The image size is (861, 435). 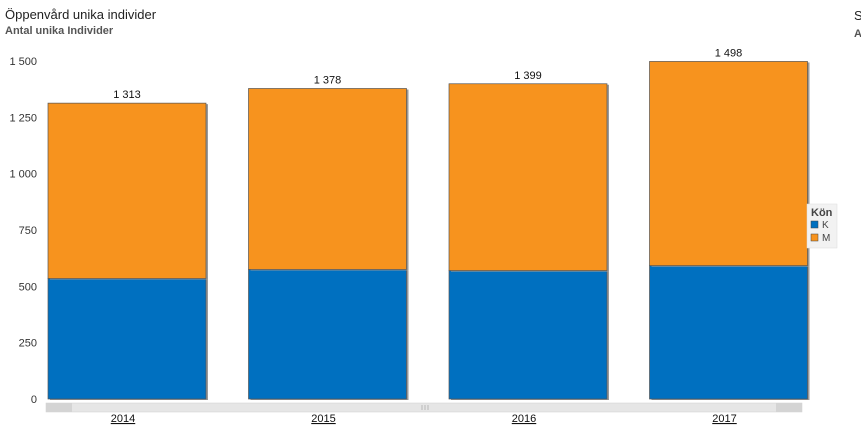 What do you see at coordinates (729, 53) in the screenshot?
I see `total-label: 1 498` at bounding box center [729, 53].